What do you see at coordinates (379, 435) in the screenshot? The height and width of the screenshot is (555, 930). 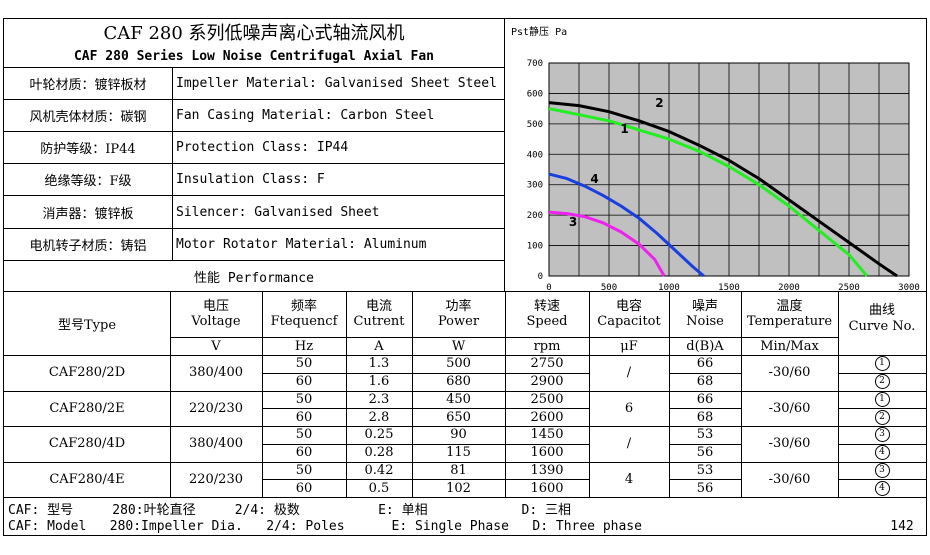 I see `row-current: 0.25` at bounding box center [379, 435].